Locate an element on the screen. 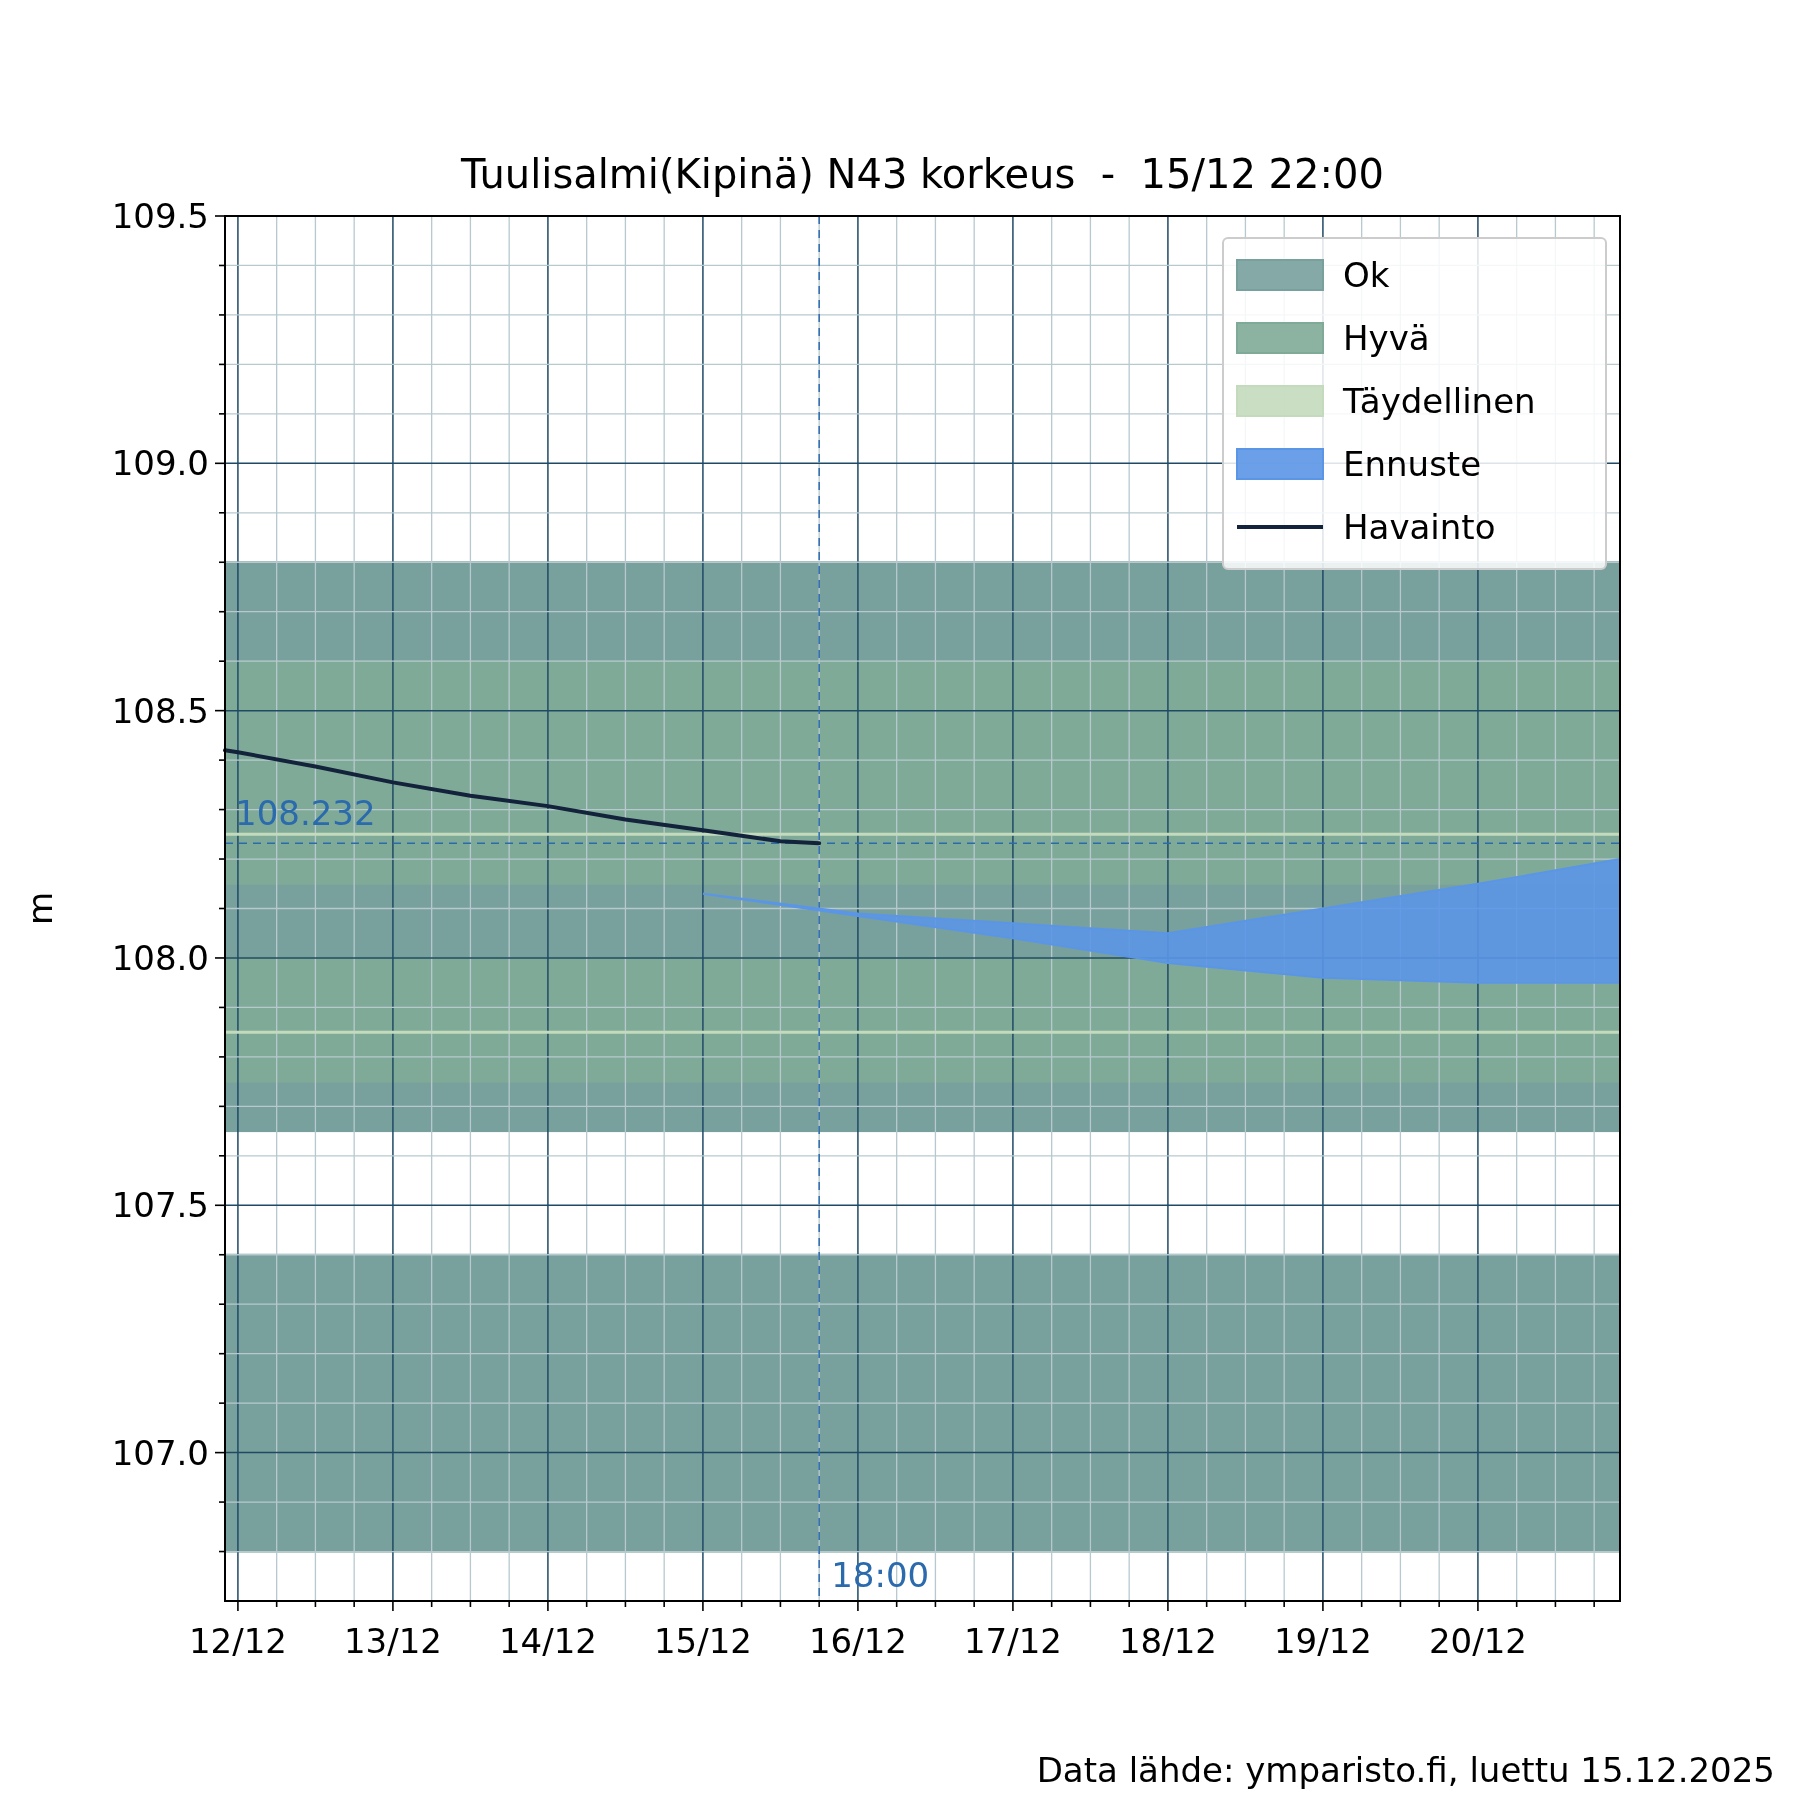 This screenshot has width=1800, height=1800. x-tick-label: 12/12 is located at coordinates (237, 1641).